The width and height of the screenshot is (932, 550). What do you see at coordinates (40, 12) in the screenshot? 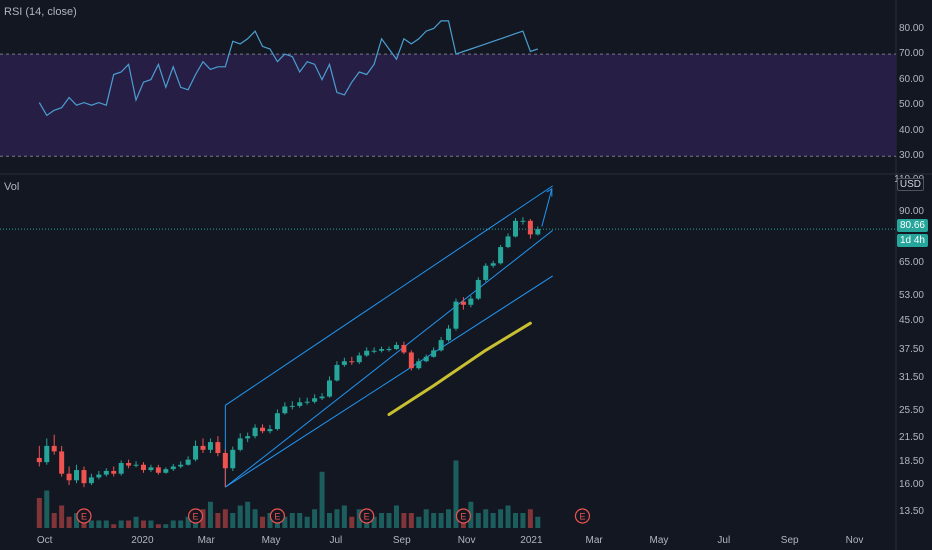
I see `rsi-indicator-label: RSI (14, close)` at bounding box center [40, 12].